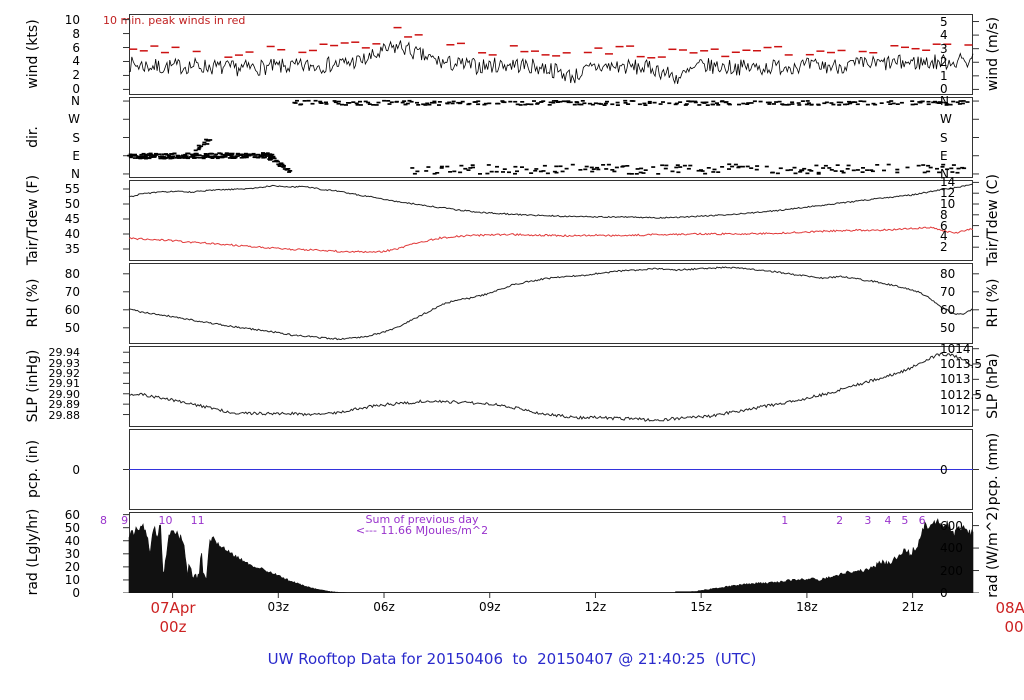 Image resolution: width=1024 pixels, height=700 pixels. What do you see at coordinates (944, 75) in the screenshot?
I see `wind-right-tick-label: 1` at bounding box center [944, 75].